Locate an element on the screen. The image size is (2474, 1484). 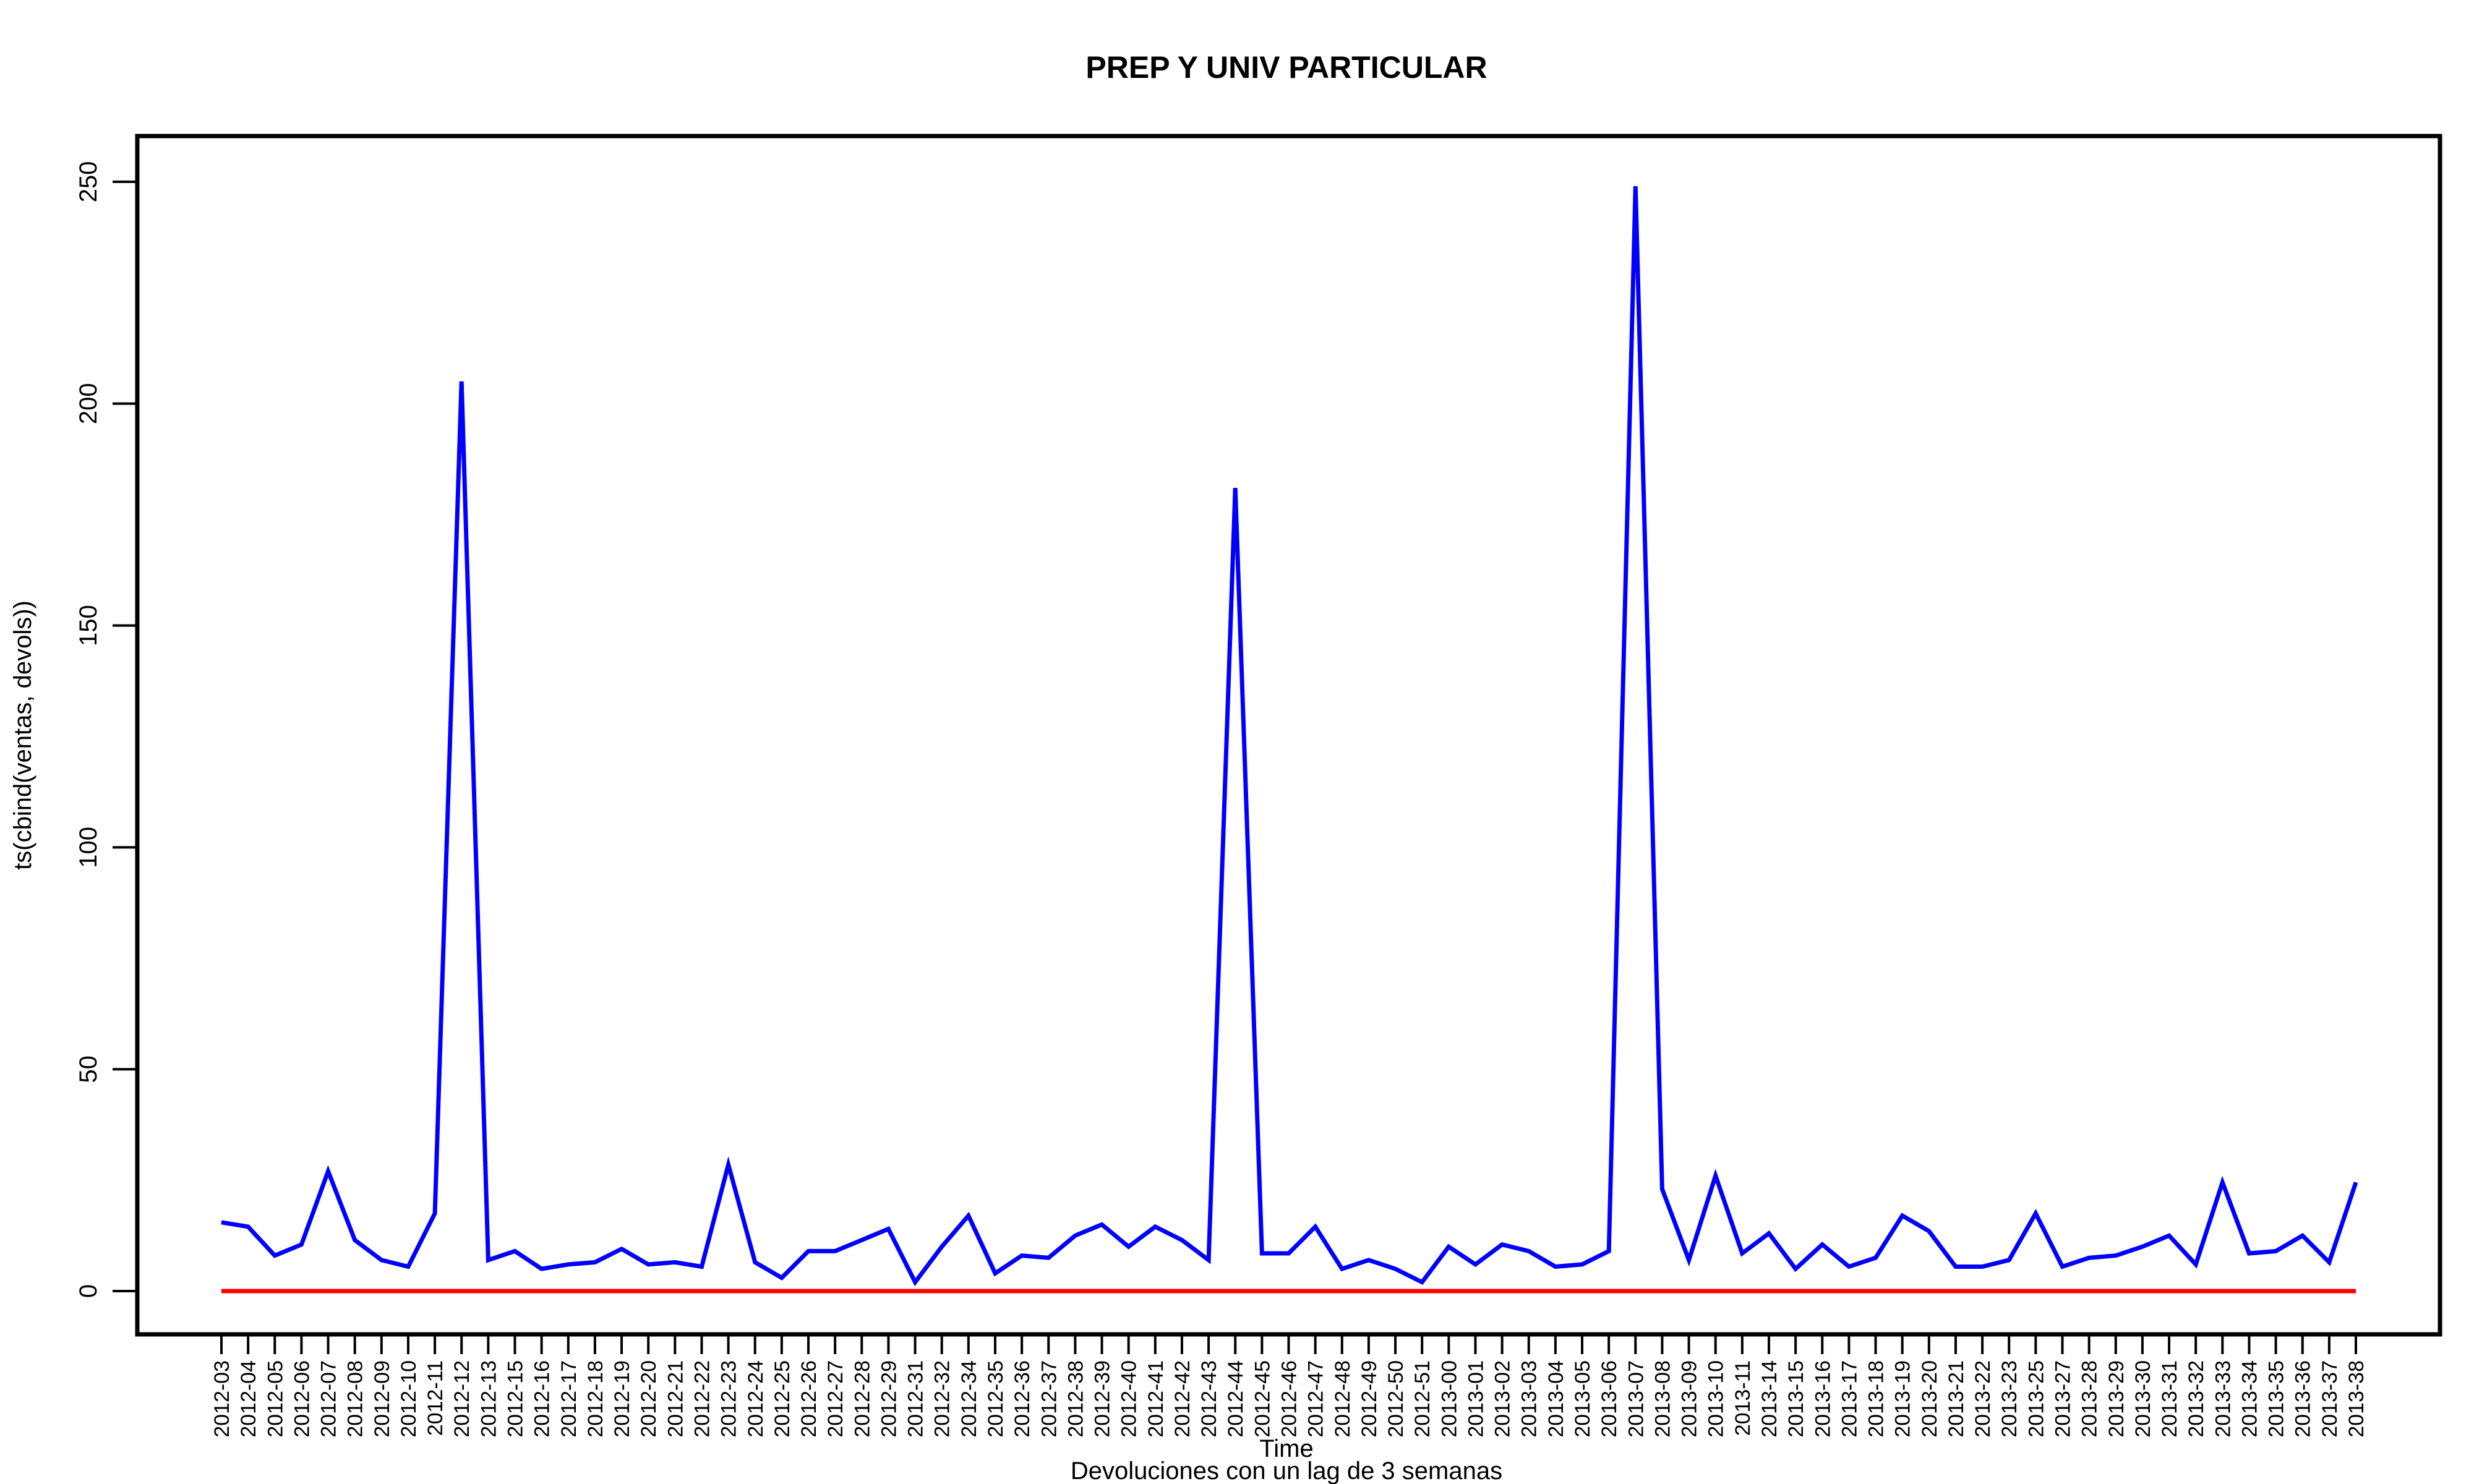
x-tick-label: 2013-33 is located at coordinates (2223, 1399).